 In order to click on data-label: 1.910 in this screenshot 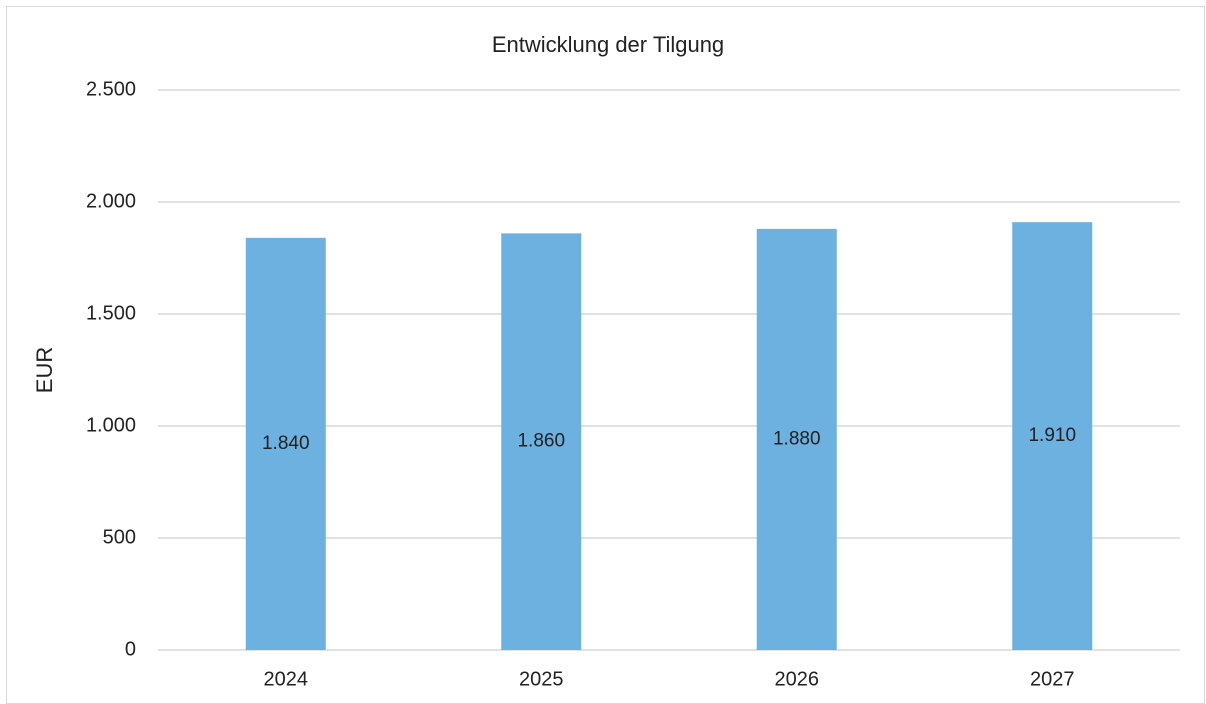, I will do `click(1052, 435)`.